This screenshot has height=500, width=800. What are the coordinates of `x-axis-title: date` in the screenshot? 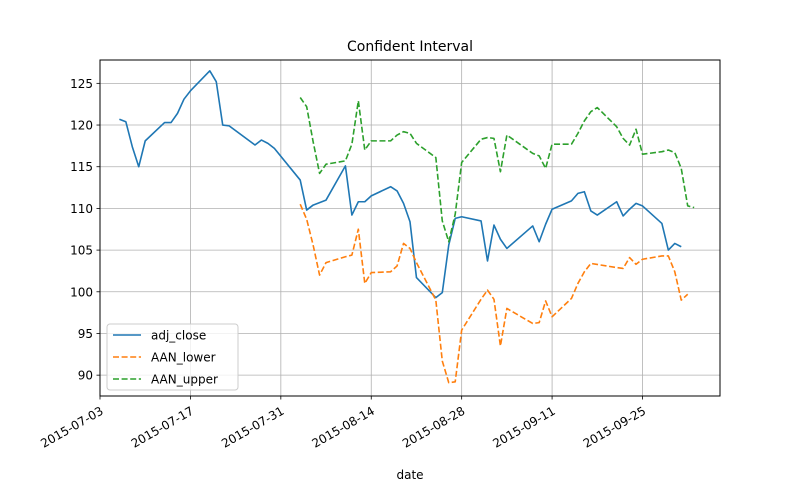 It's located at (409, 475).